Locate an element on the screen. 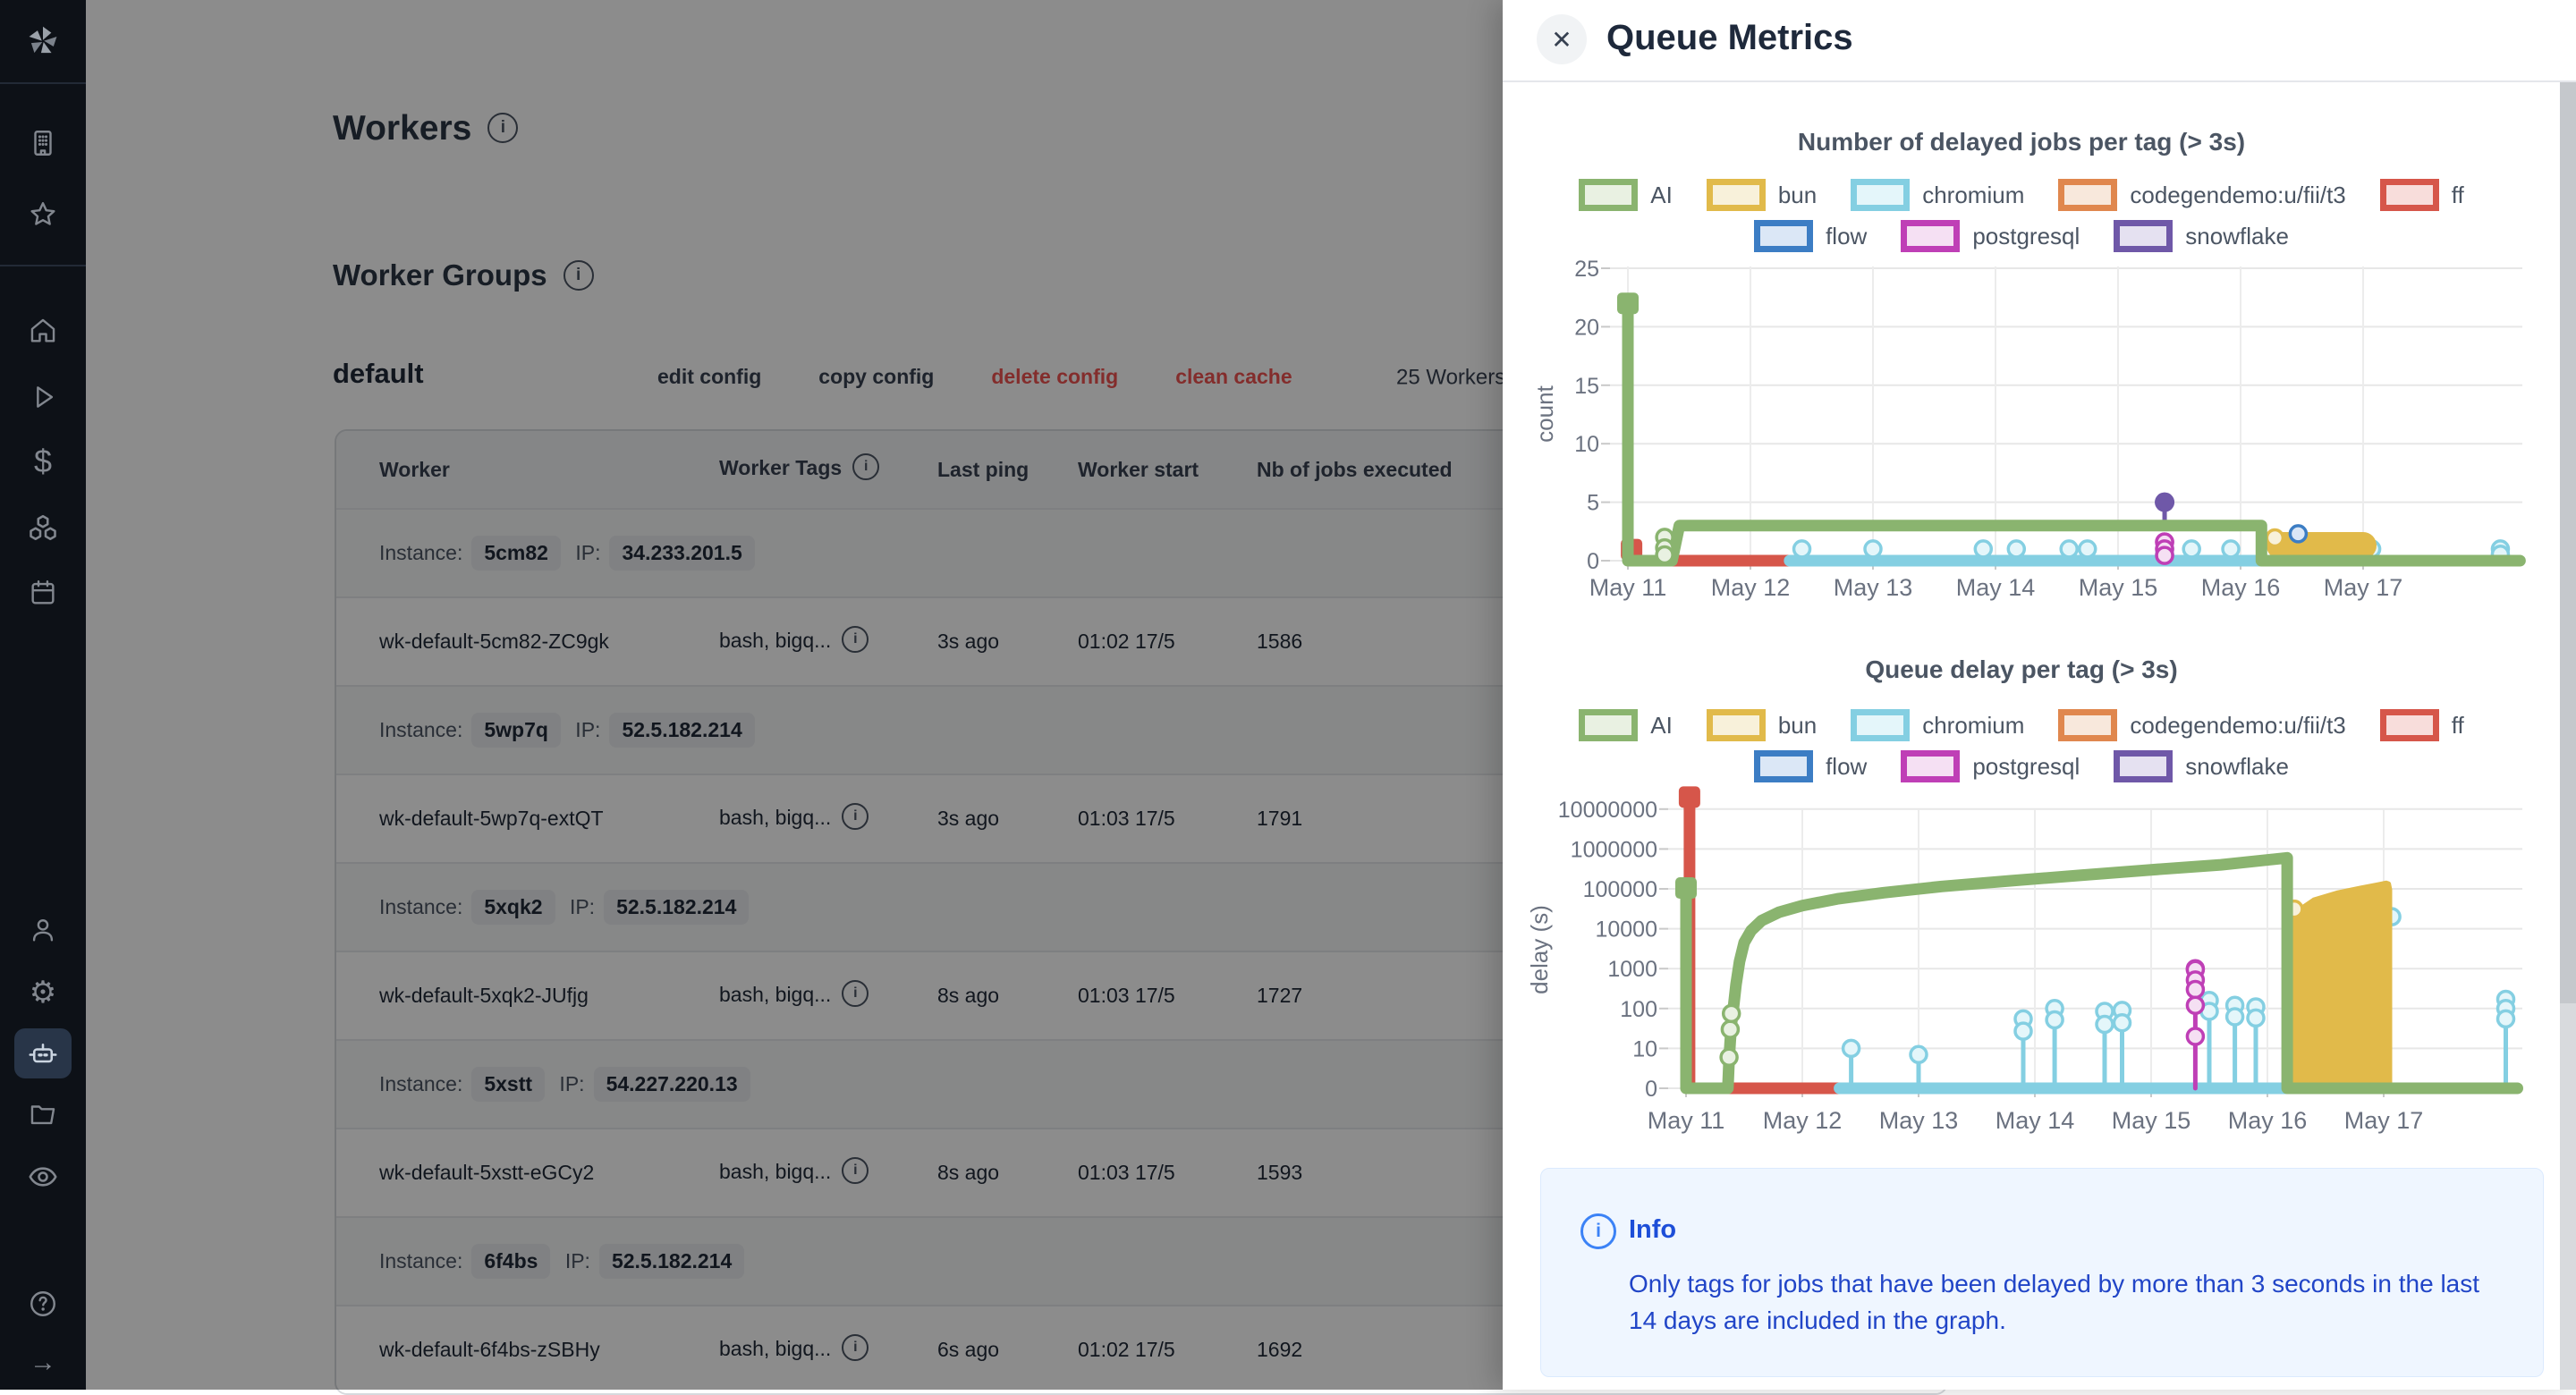 This screenshot has height=1395, width=2576. close-icon: ✕ is located at coordinates (1561, 39).